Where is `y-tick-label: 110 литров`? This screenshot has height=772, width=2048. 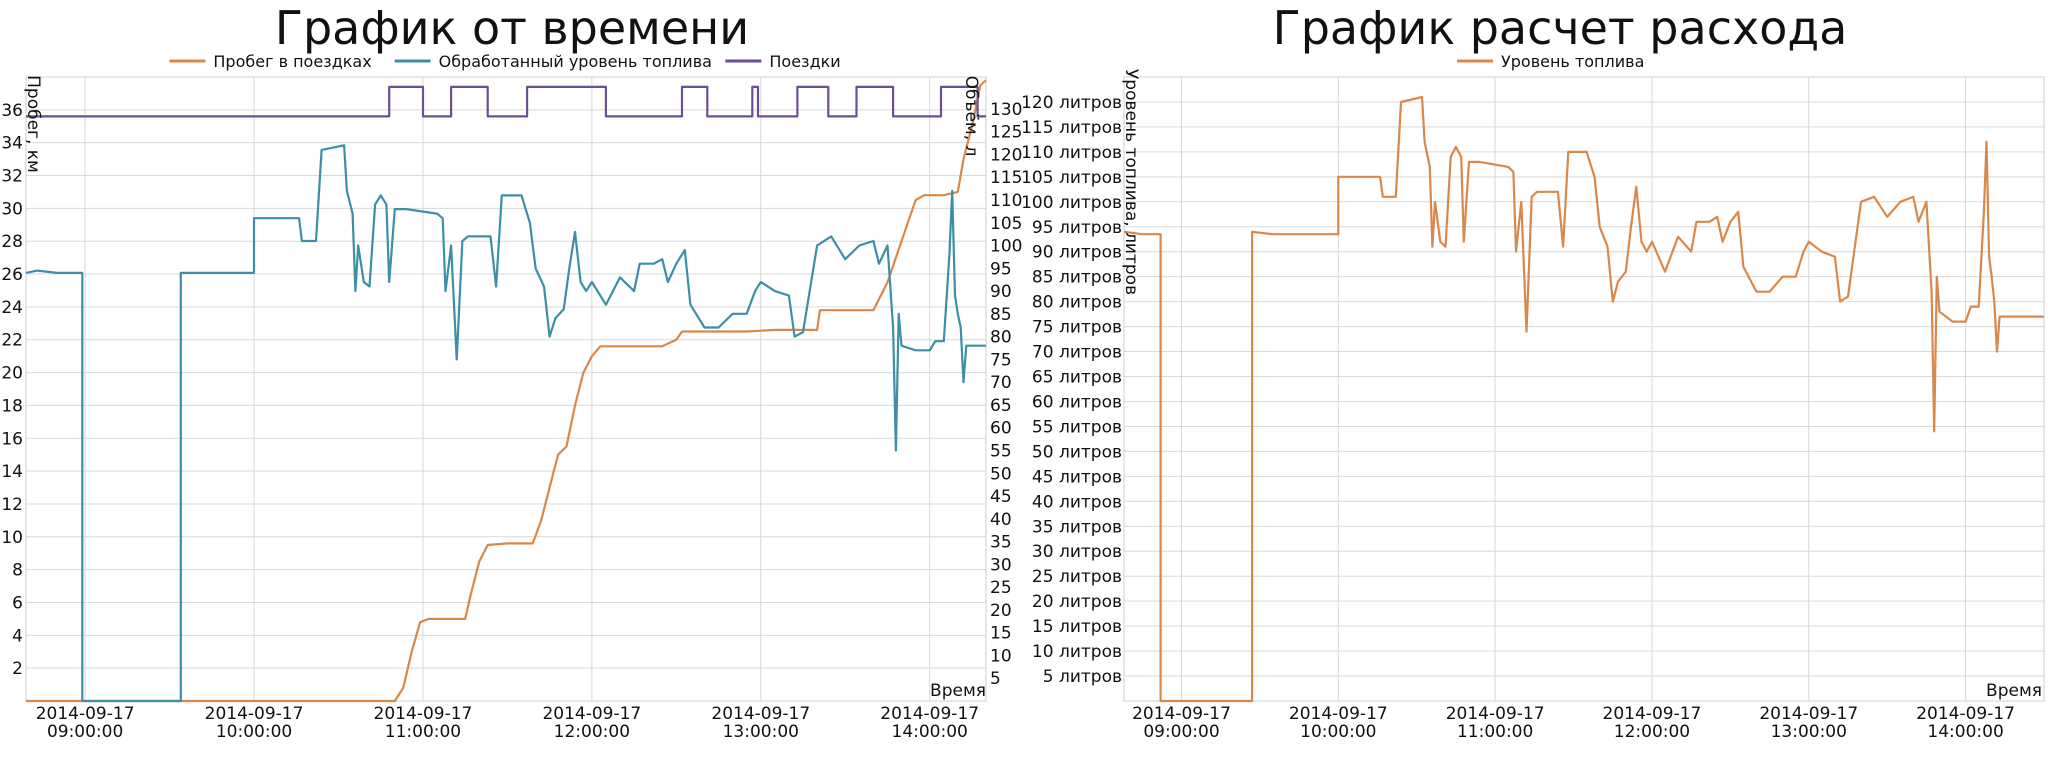 y-tick-label: 110 литров is located at coordinates (1071, 153).